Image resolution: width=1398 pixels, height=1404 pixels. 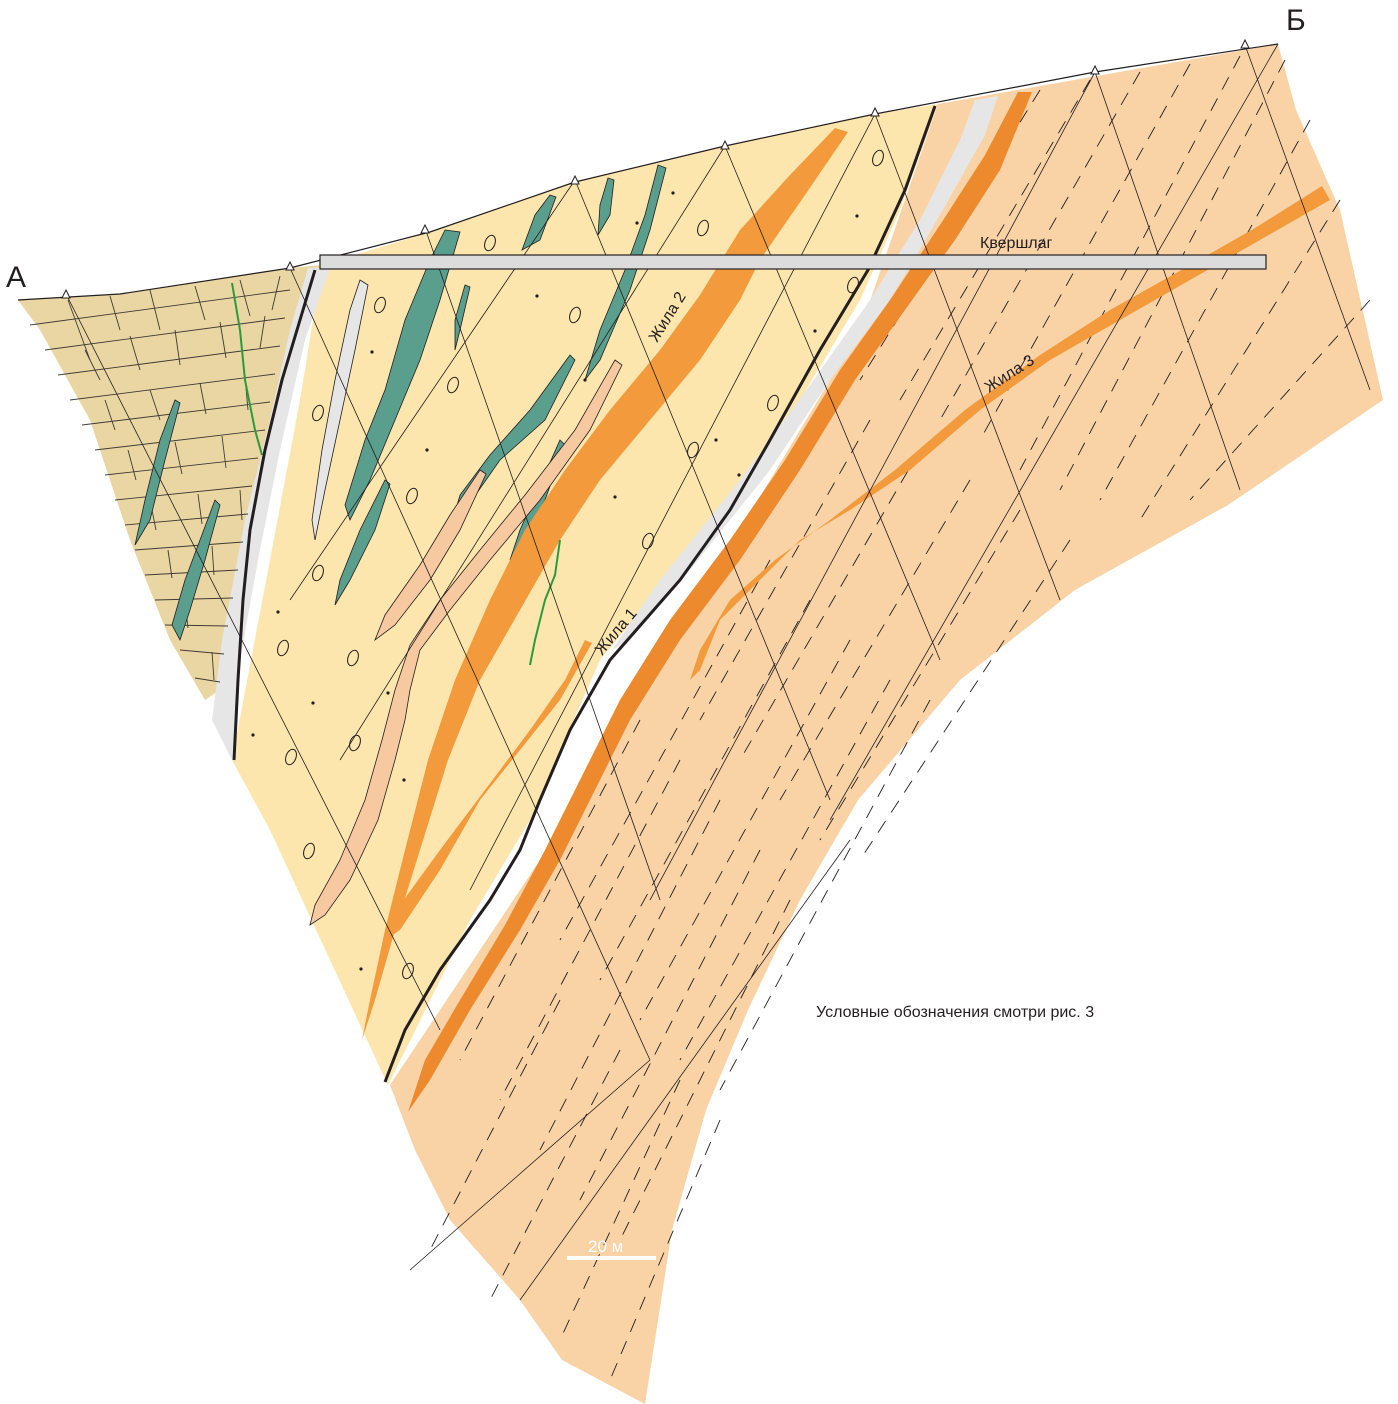 What do you see at coordinates (805, 373) in the screenshot?
I see `quartzite-band-fault` at bounding box center [805, 373].